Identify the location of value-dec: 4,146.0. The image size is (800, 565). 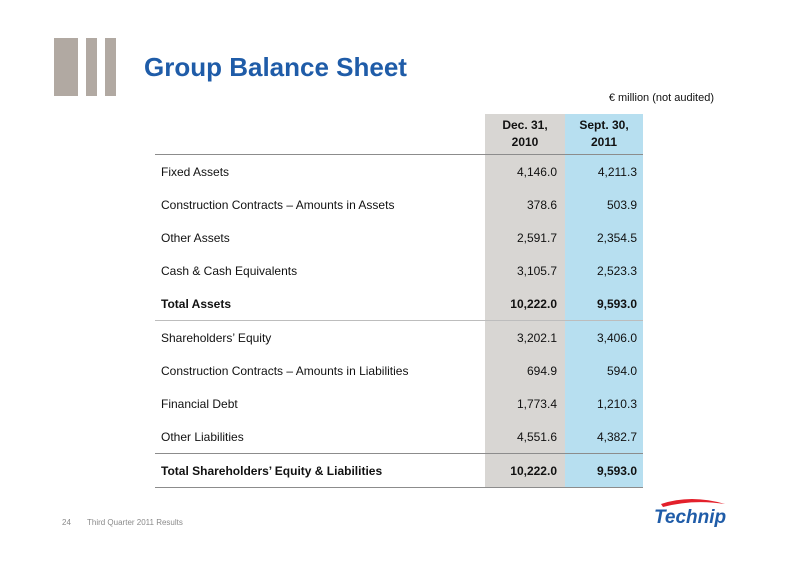
(536, 171).